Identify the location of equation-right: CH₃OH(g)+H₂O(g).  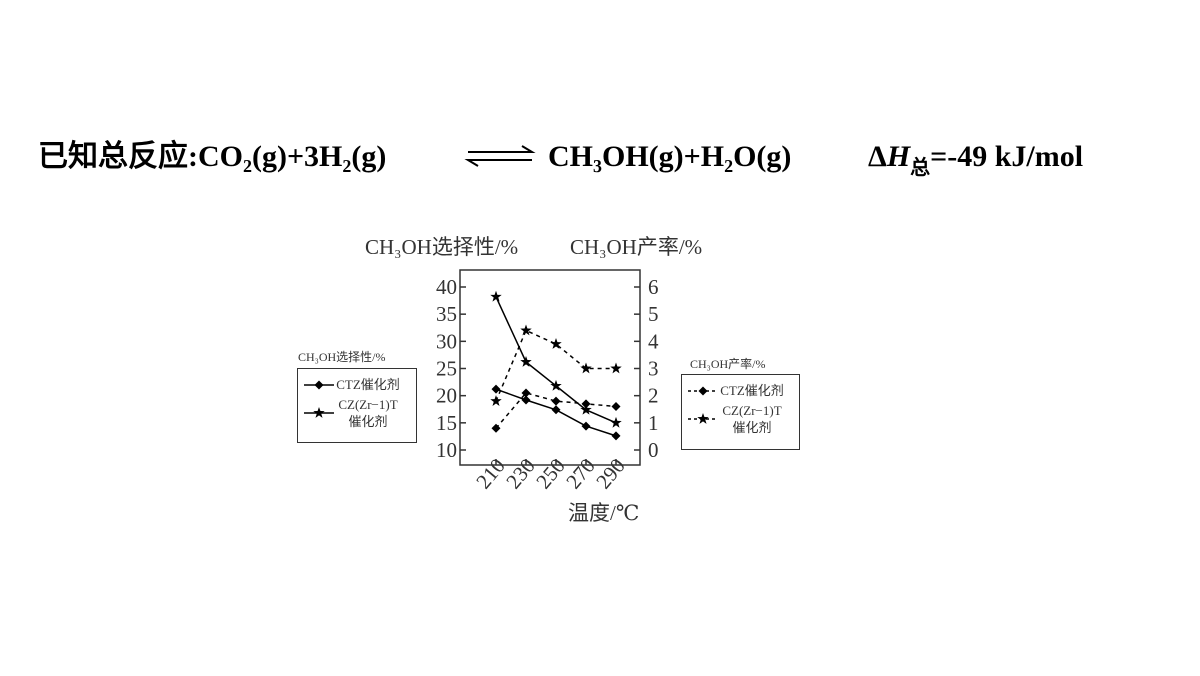
(669, 156).